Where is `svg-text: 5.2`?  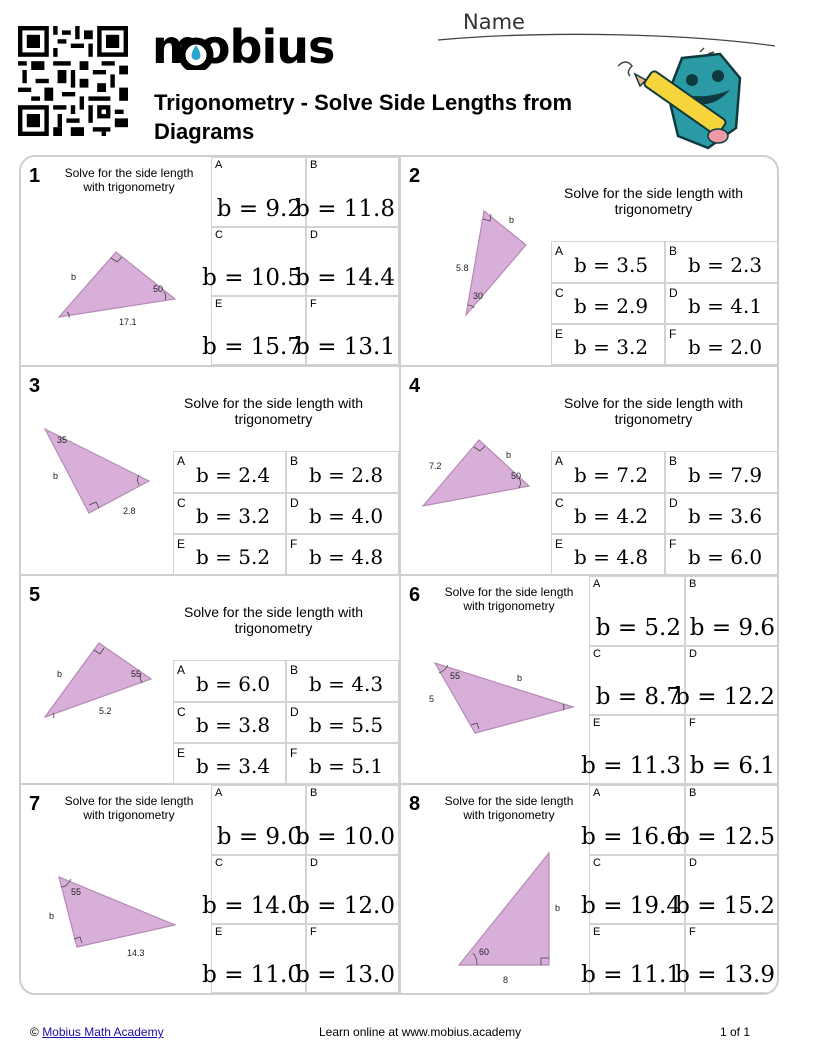 svg-text: 5.2 is located at coordinates (105, 711).